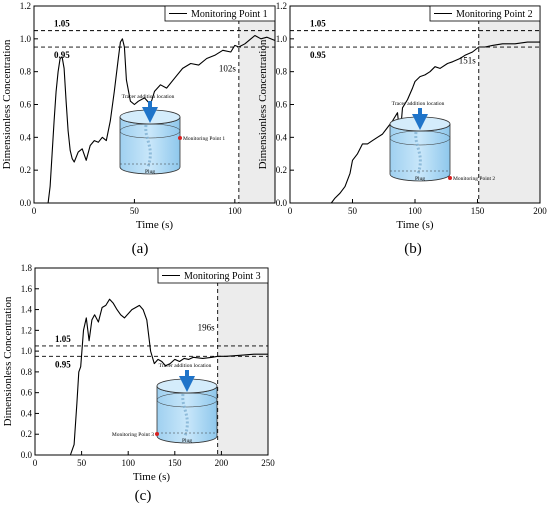 This screenshot has height=509, width=550. Describe the element at coordinates (204, 139) in the screenshot. I see `monitoring-point-label: Monitoring Point 1` at that location.